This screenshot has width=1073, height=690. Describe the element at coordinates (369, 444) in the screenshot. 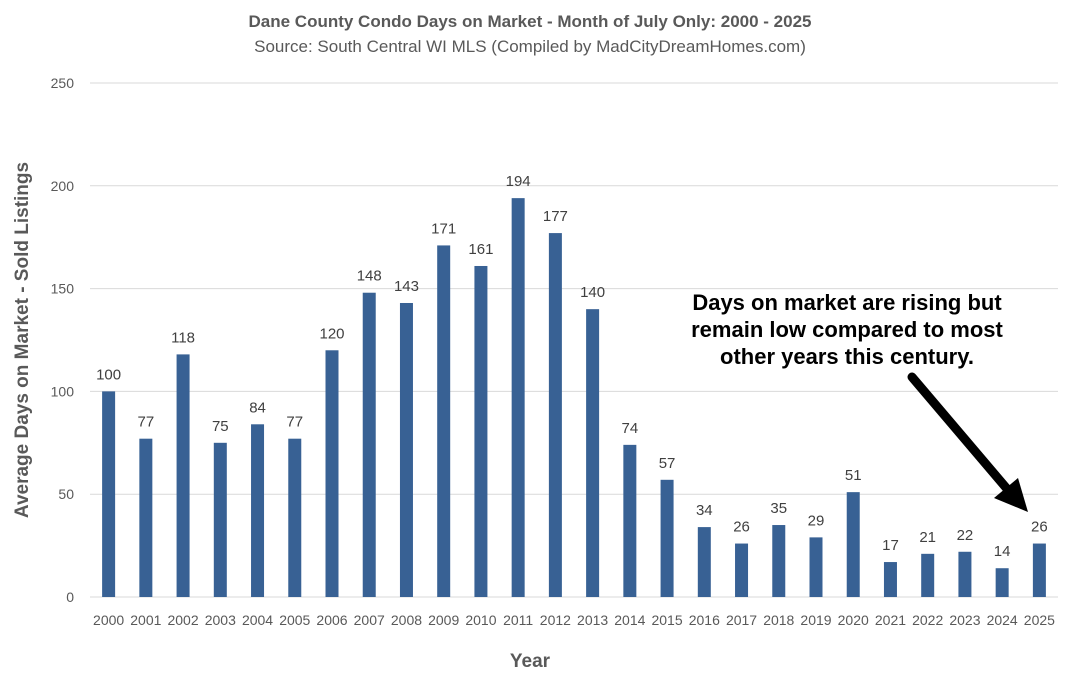

I see `bar-2007` at that location.